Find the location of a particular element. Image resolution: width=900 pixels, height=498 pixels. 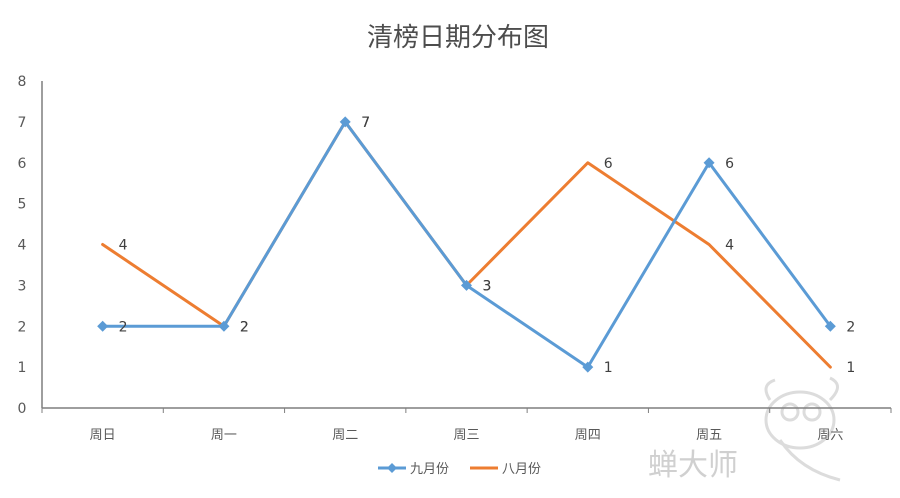

cicada-logo-icon is located at coordinates (802, 429).